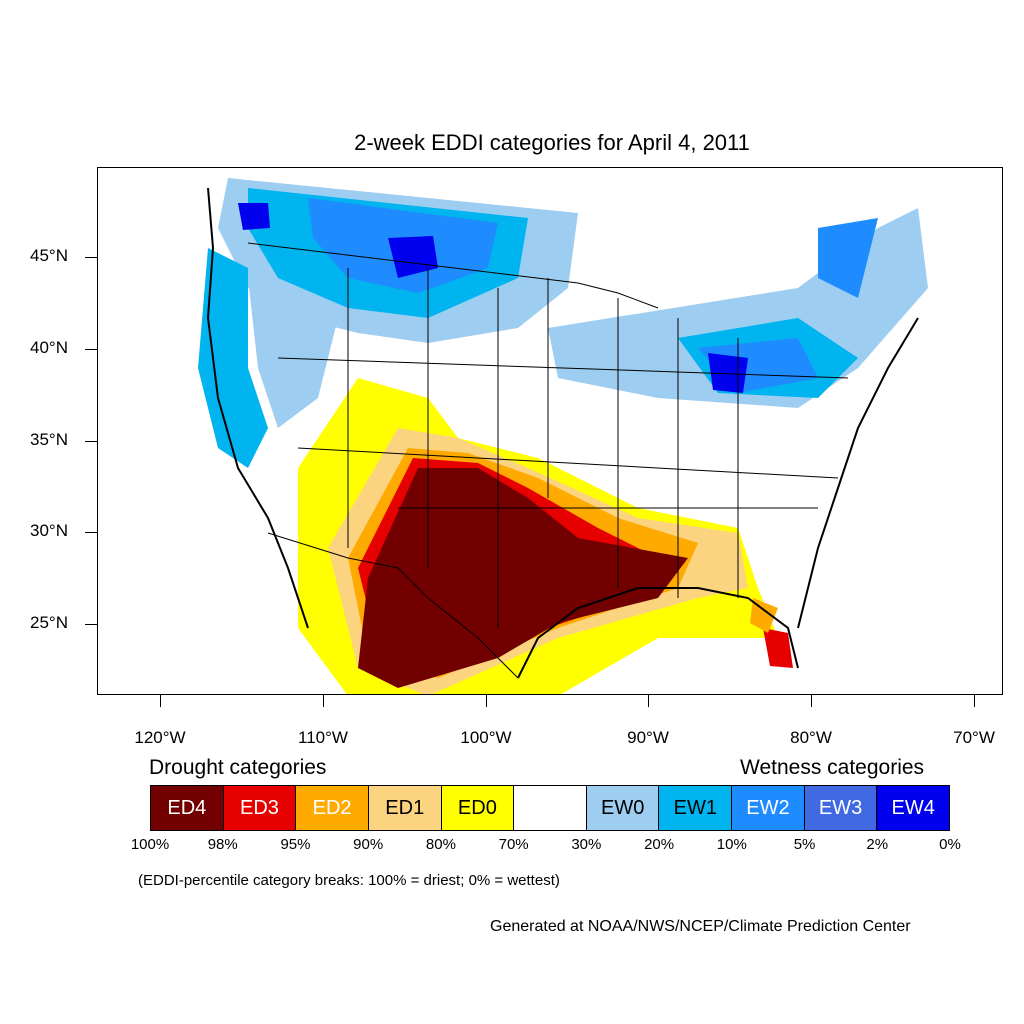 The height and width of the screenshot is (1024, 1024). What do you see at coordinates (260, 808) in the screenshot?
I see `legend-box-ed3: ED3` at bounding box center [260, 808].